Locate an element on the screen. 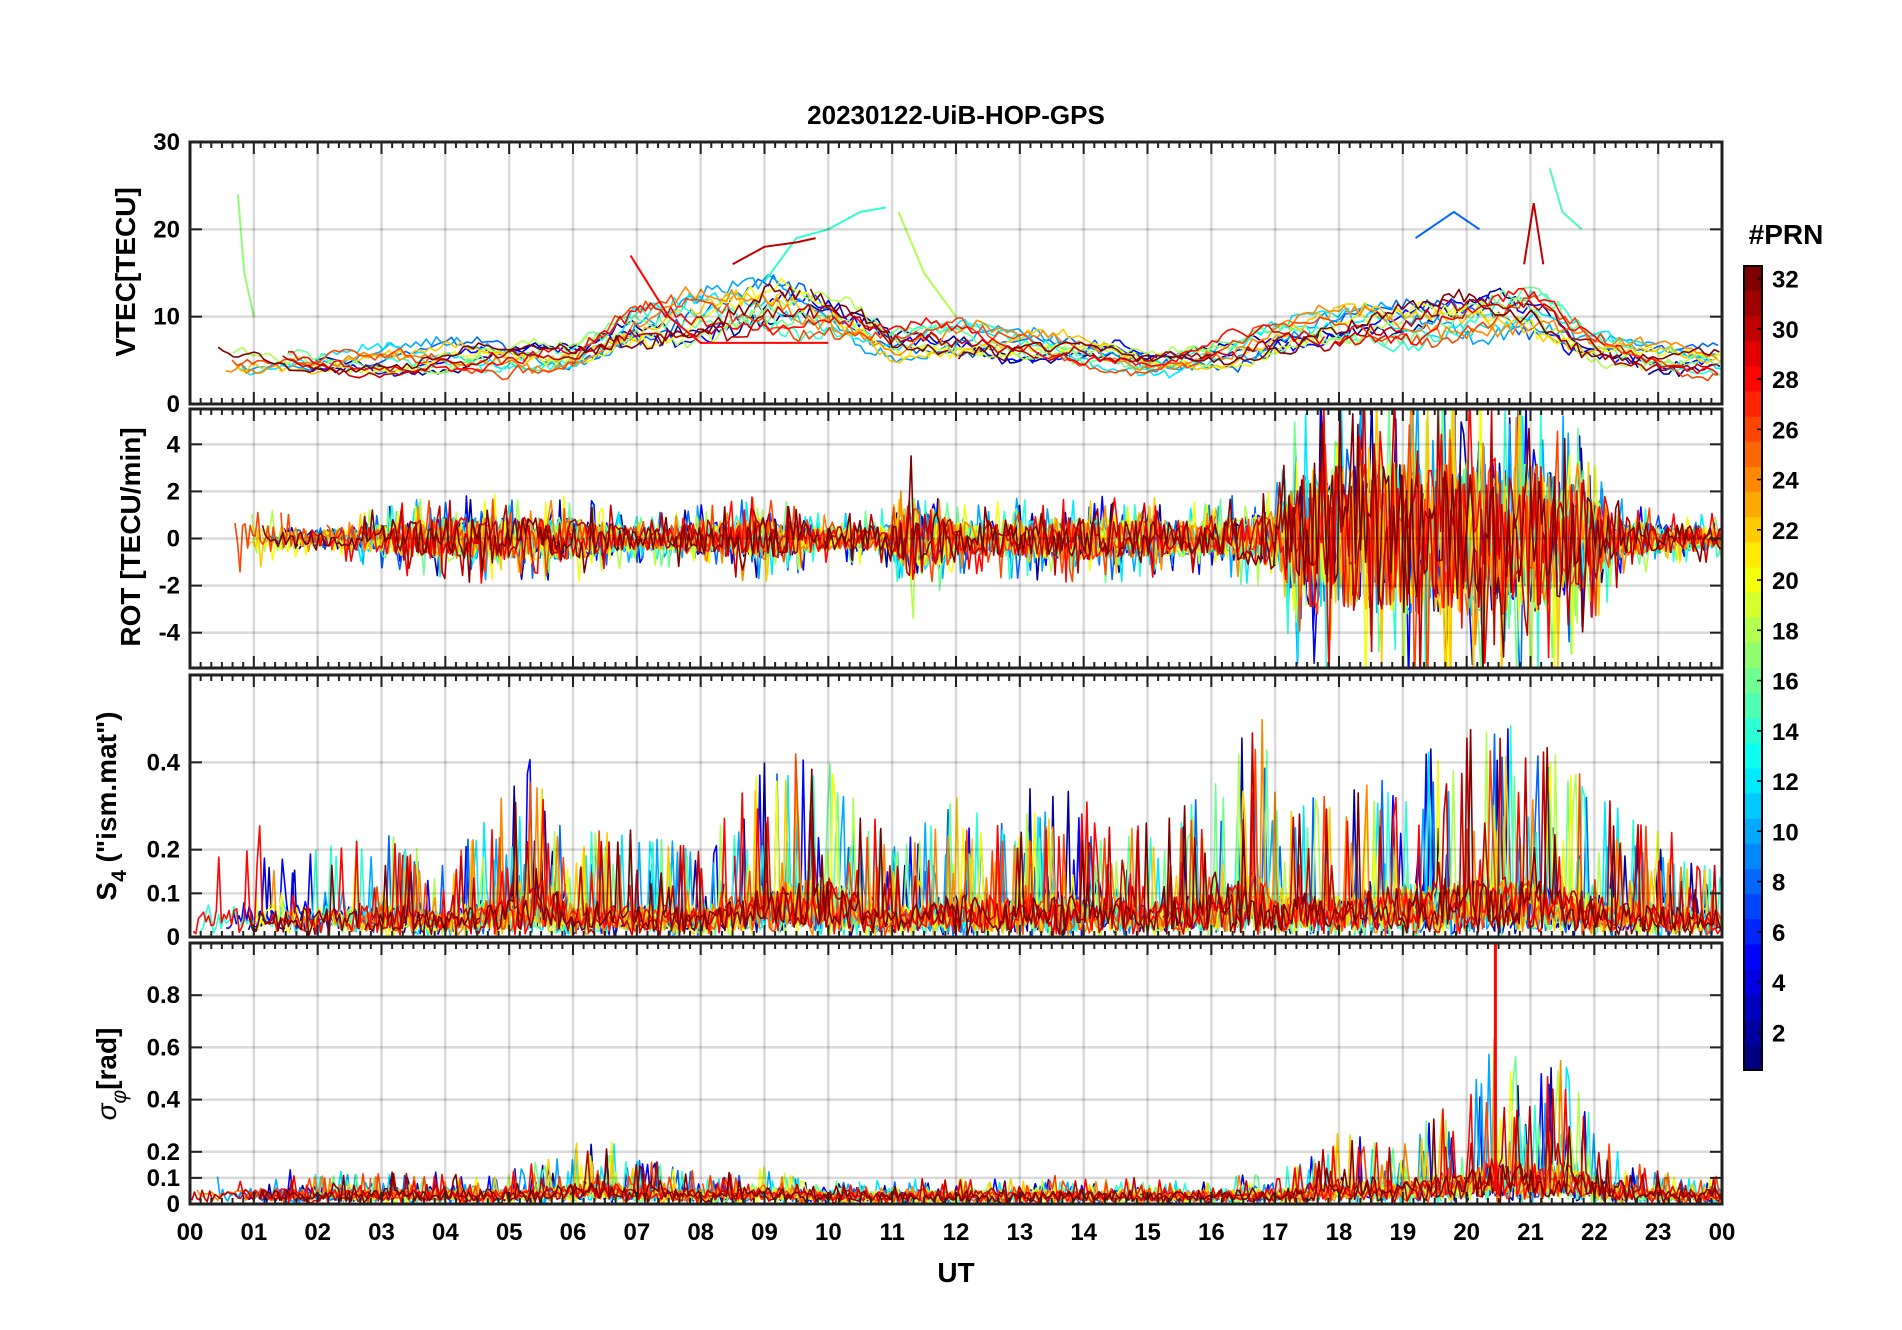 This screenshot has width=1902, height=1330. x-tick-label-6: 06 is located at coordinates (573, 1232).